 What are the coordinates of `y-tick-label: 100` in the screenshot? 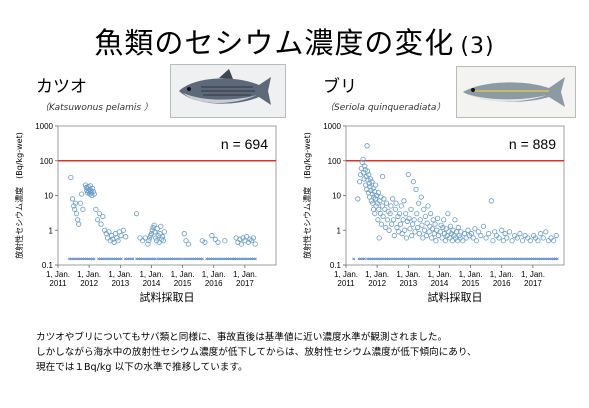 It's located at (47, 161).